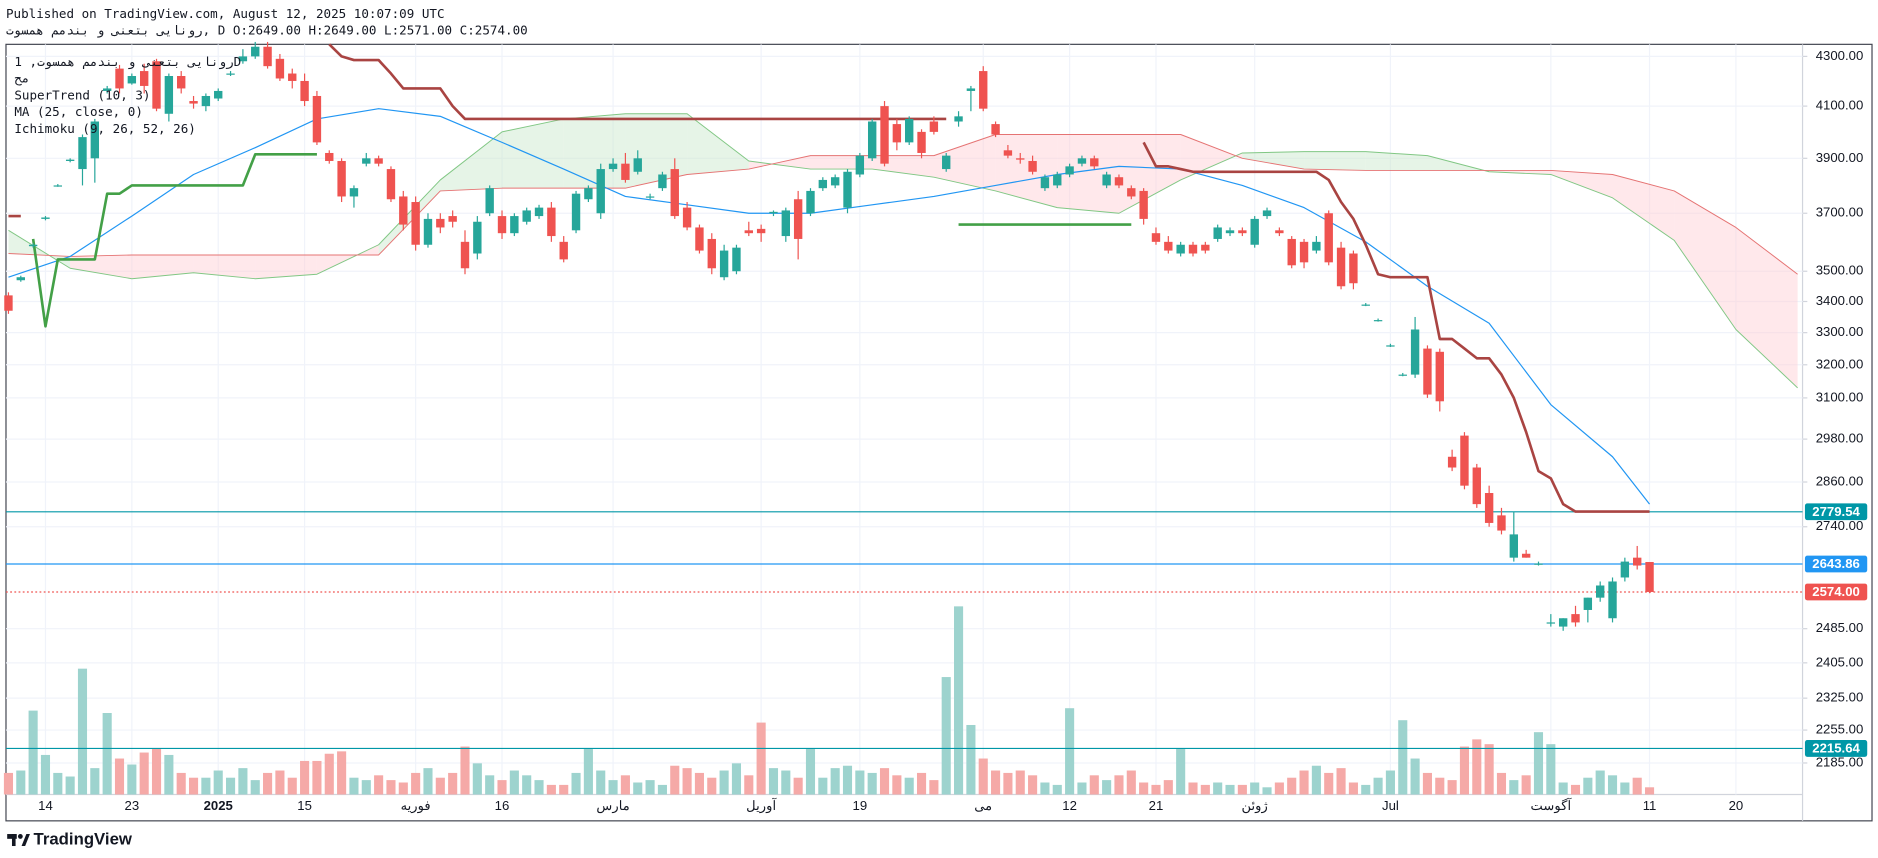 The height and width of the screenshot is (858, 1878). What do you see at coordinates (1156, 805) in the screenshot?
I see `x-tick-label: 21` at bounding box center [1156, 805].